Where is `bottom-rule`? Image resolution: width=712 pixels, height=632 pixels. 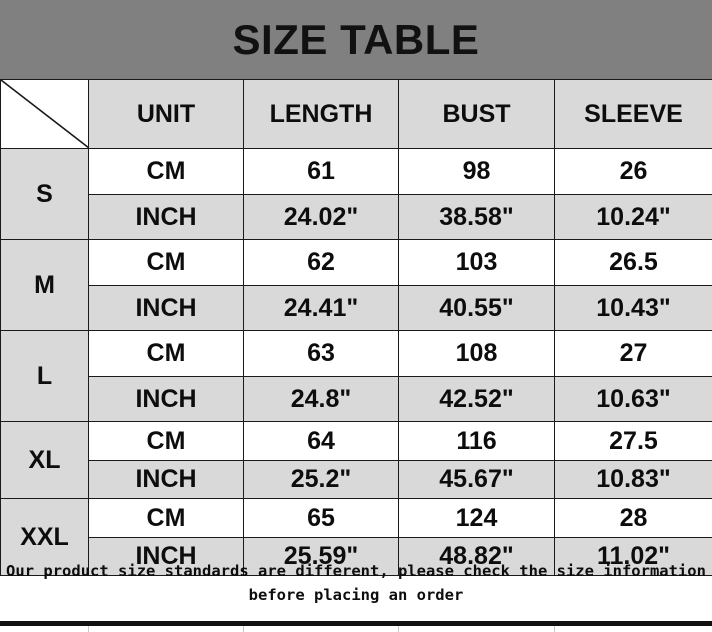 bottom-rule is located at coordinates (356, 623).